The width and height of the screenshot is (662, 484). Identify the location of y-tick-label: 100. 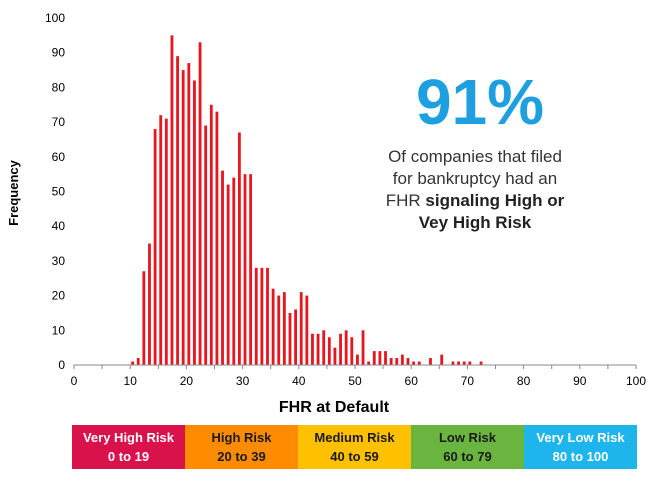
(55, 18).